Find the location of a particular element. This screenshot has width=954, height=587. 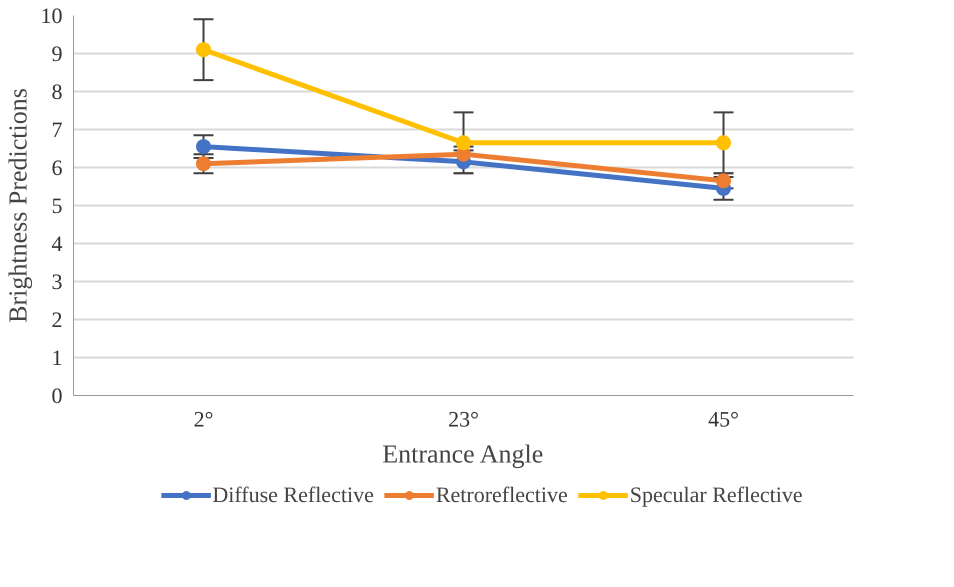

y-tick-label: 9 is located at coordinates (57, 53).